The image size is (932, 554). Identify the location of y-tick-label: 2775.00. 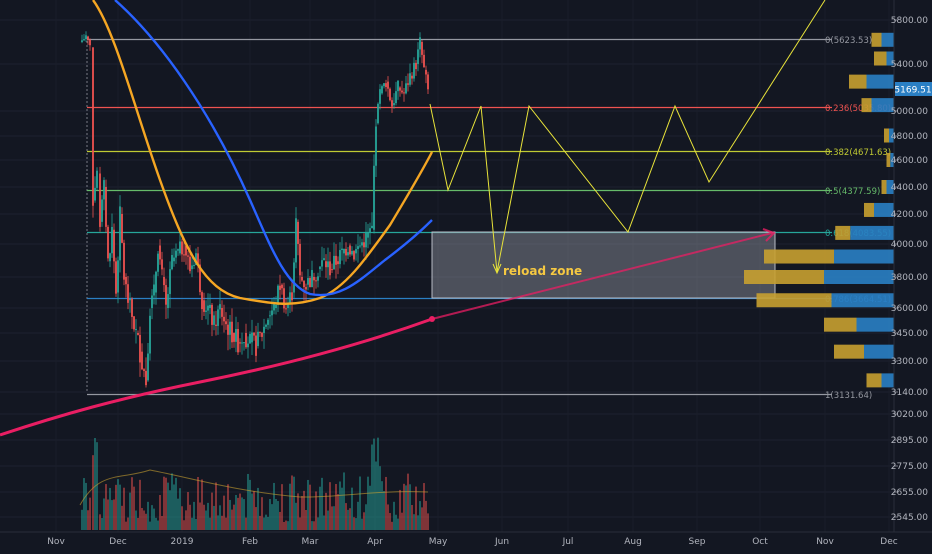
(909, 467).